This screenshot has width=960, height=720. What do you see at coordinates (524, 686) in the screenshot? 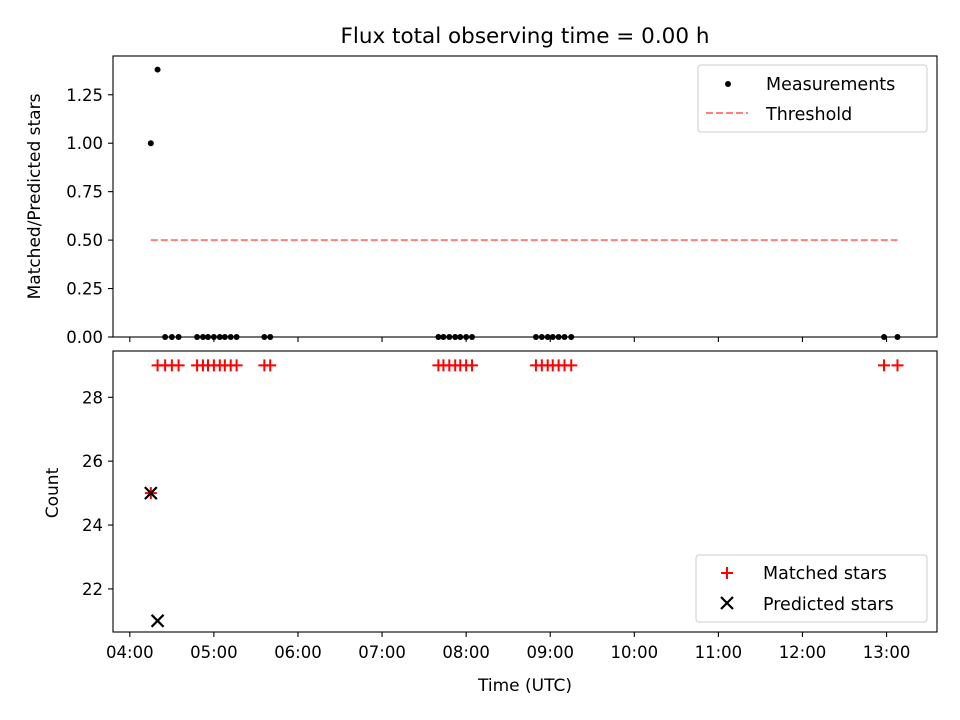
I see `x-axis-label: Time (UTC)` at bounding box center [524, 686].